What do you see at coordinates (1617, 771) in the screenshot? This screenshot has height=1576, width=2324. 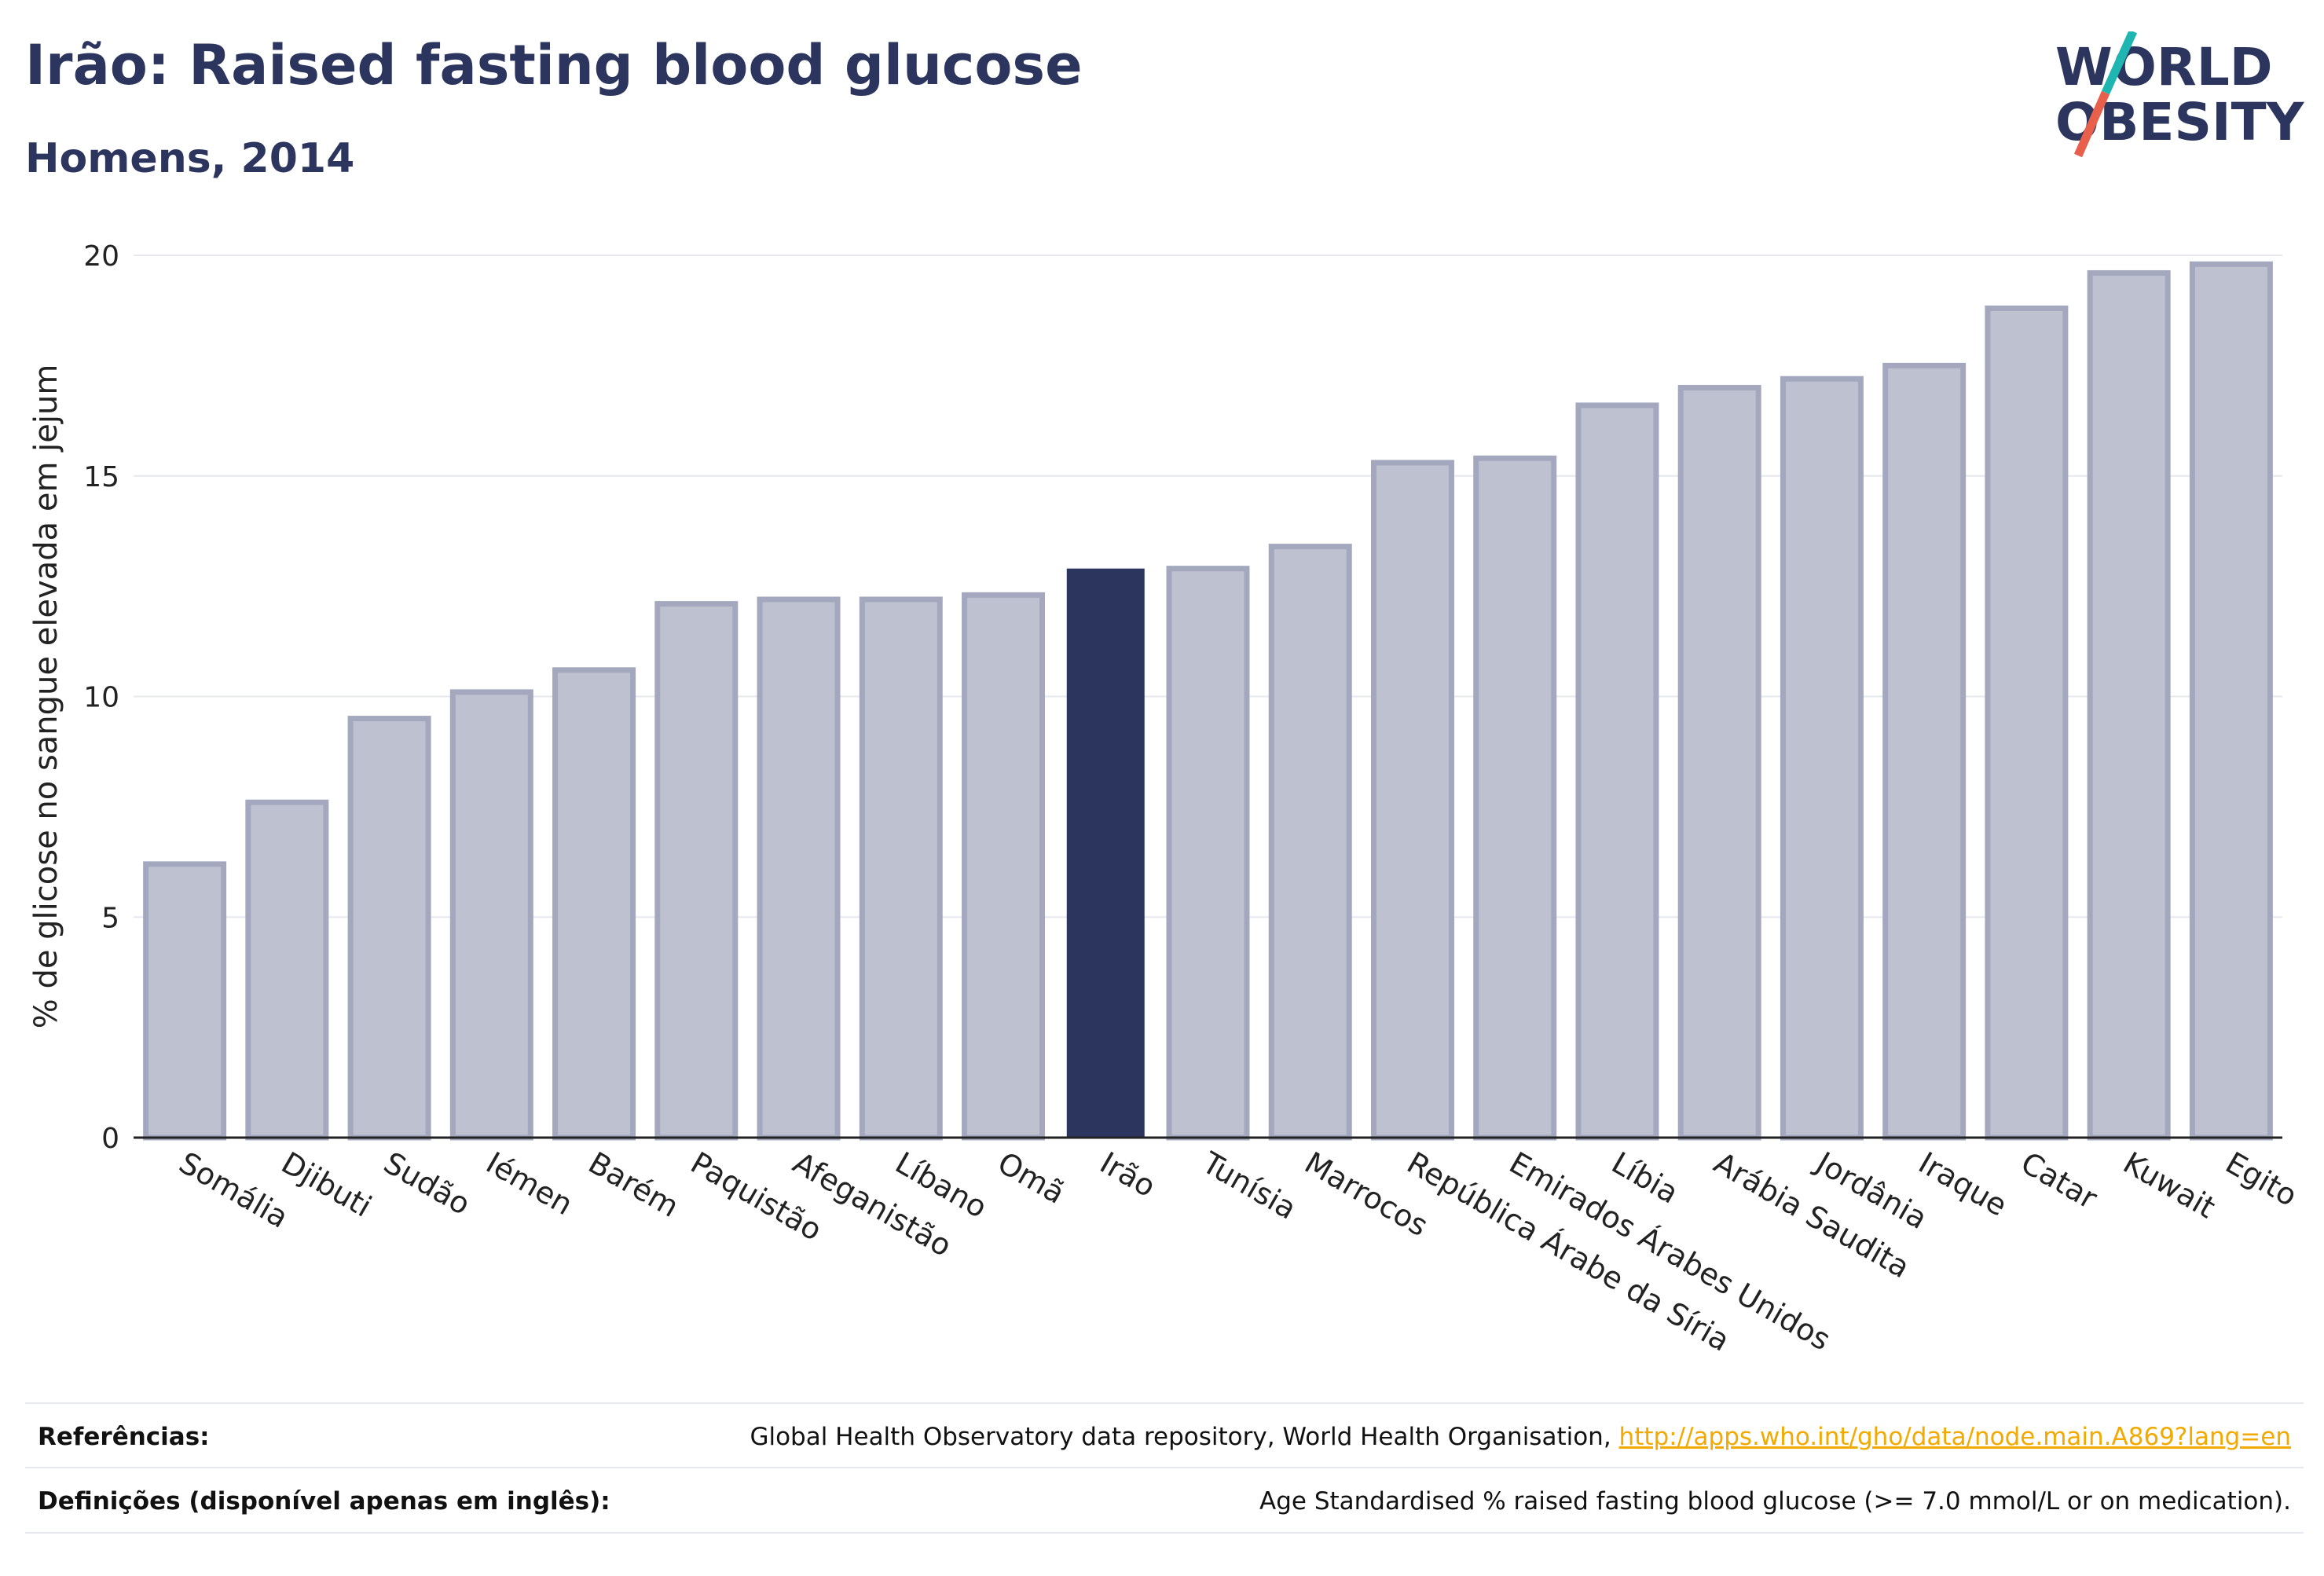 I see `bar-líbia` at bounding box center [1617, 771].